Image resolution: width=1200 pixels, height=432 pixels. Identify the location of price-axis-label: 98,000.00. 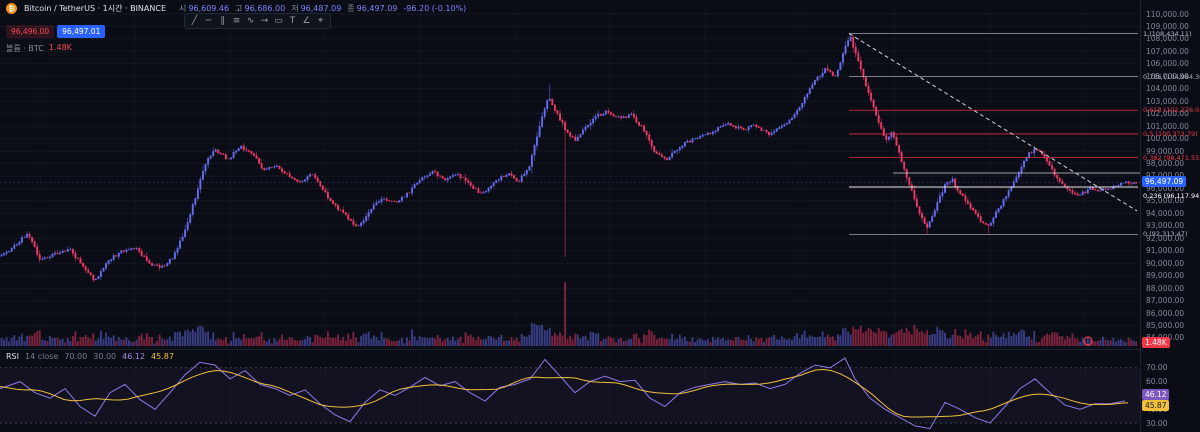
(1165, 164).